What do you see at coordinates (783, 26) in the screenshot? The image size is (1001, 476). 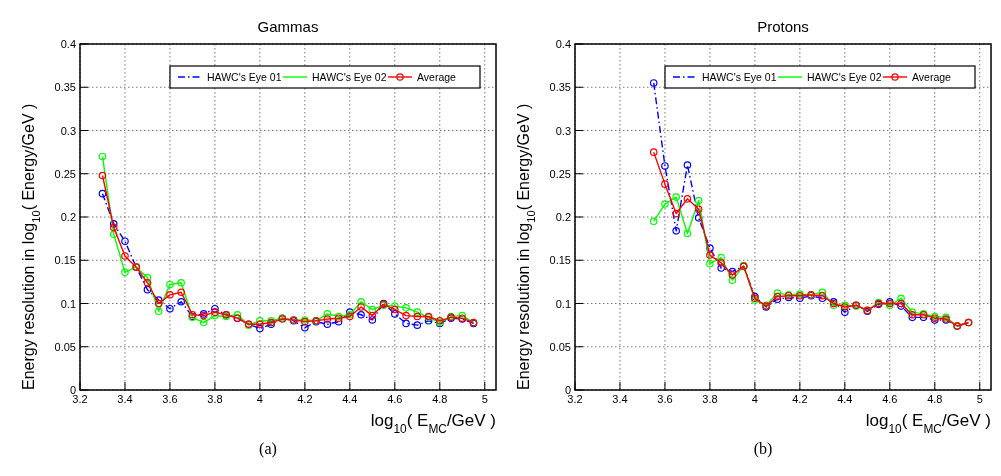 I see `chart-title: Protons` at bounding box center [783, 26].